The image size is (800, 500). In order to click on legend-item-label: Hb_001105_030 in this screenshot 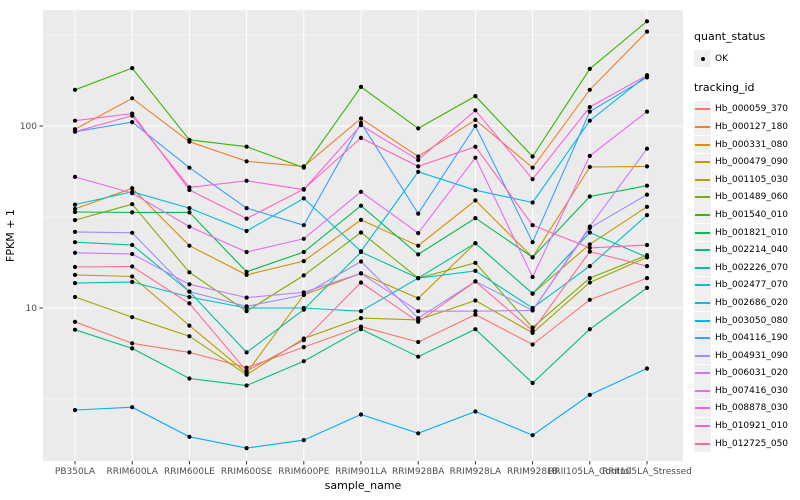, I will do `click(752, 179)`.